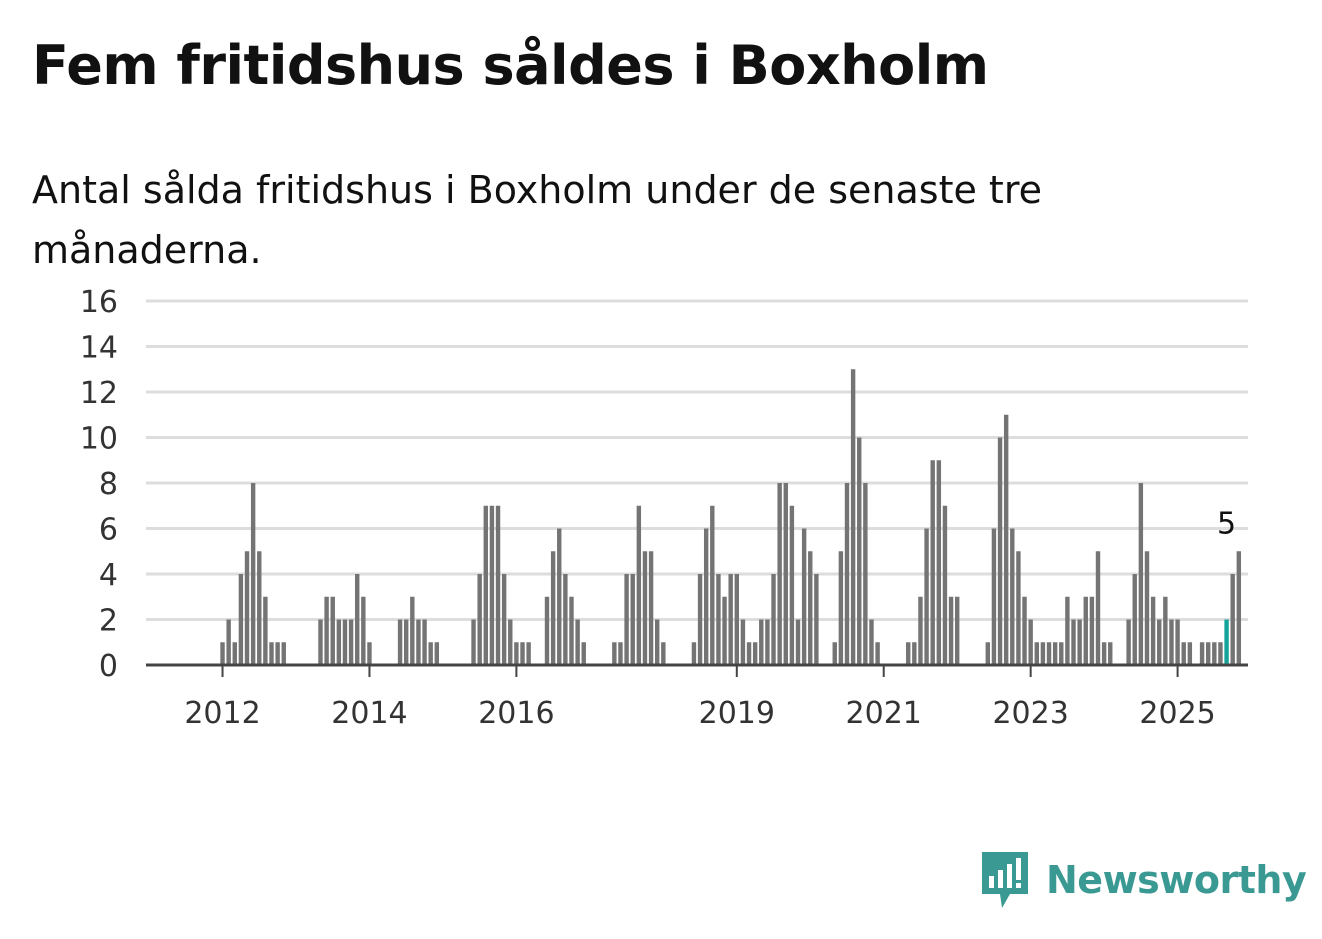 This screenshot has height=939, width=1322. What do you see at coordinates (884, 713) in the screenshot?
I see `x-tick-label: 2021` at bounding box center [884, 713].